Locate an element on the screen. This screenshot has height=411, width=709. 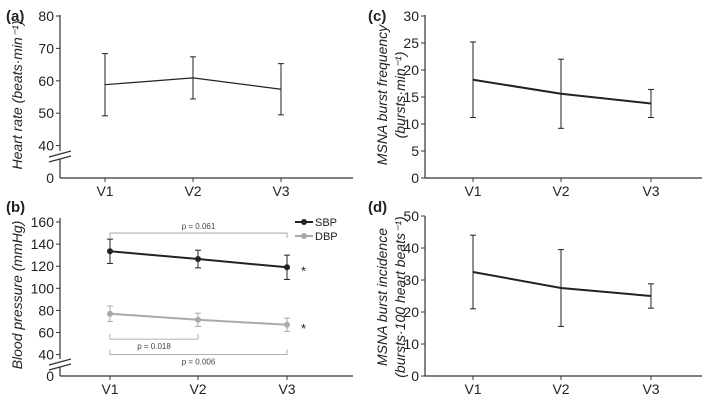
panel-b-bracket-p-value: p = 0.006 is located at coordinates (199, 362).